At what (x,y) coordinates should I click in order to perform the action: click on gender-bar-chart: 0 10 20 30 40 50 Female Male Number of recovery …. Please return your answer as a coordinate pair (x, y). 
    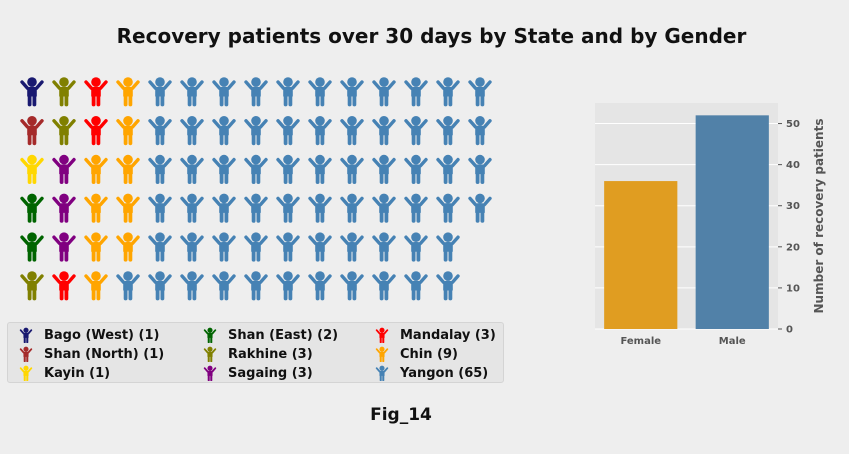
    Looking at the image, I should click on (710, 225).